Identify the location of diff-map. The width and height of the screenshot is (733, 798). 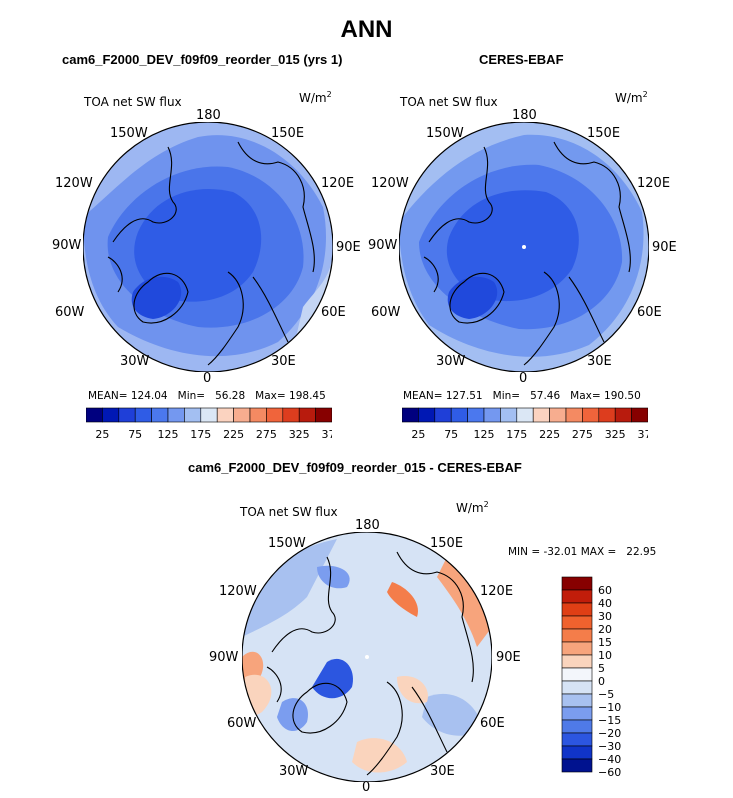
(367, 657).